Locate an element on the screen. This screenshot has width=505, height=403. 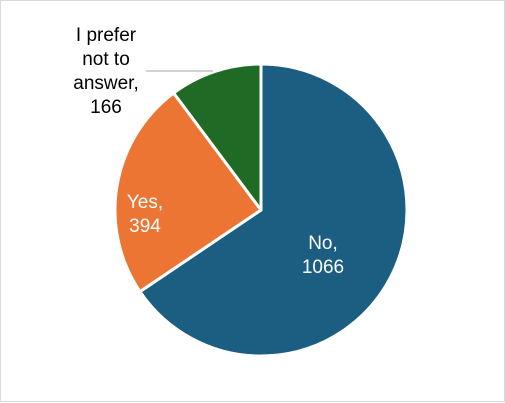
data-label-prefer-not-line: 166 is located at coordinates (106, 107).